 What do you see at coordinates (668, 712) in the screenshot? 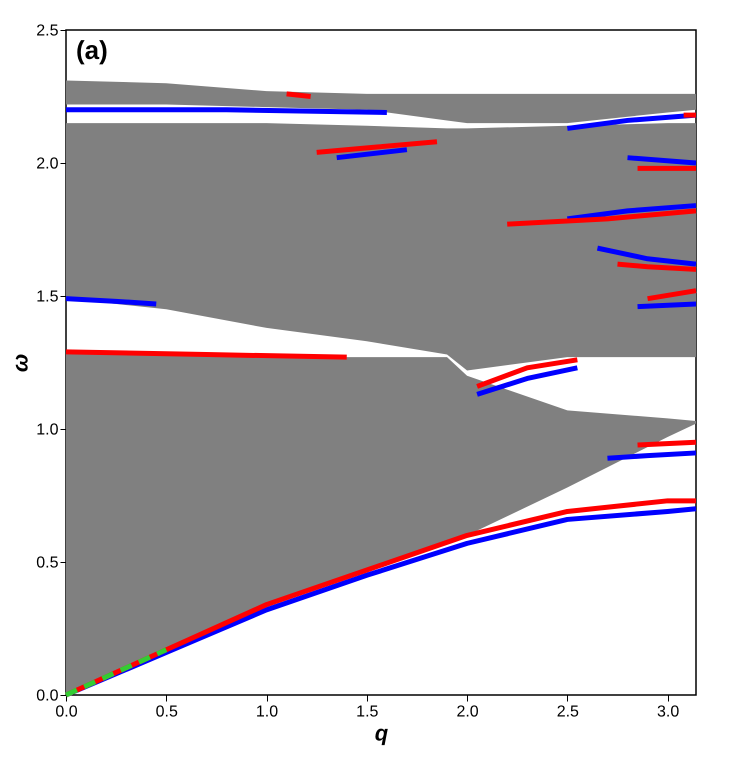
I see `x-tick-label: 3.0` at bounding box center [668, 712].